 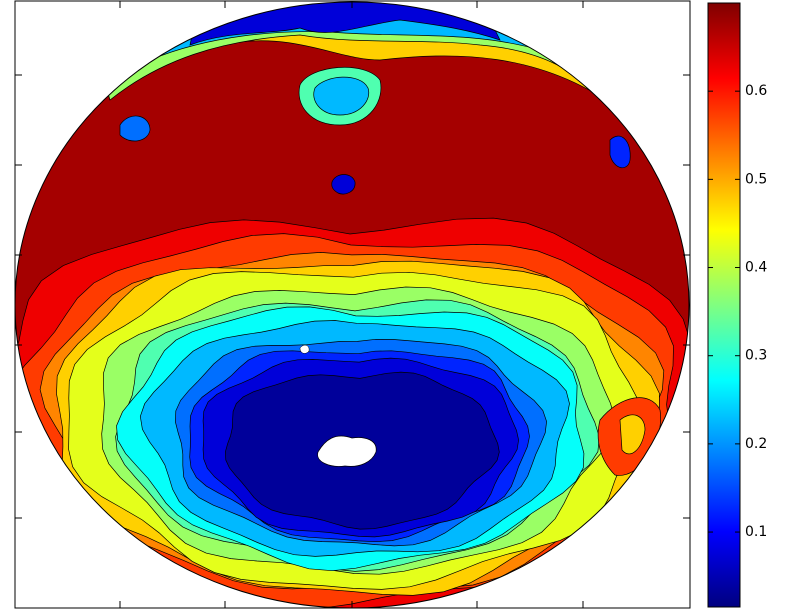 What do you see at coordinates (756, 268) in the screenshot?
I see `colorbar-tick-label: 0.4` at bounding box center [756, 268].